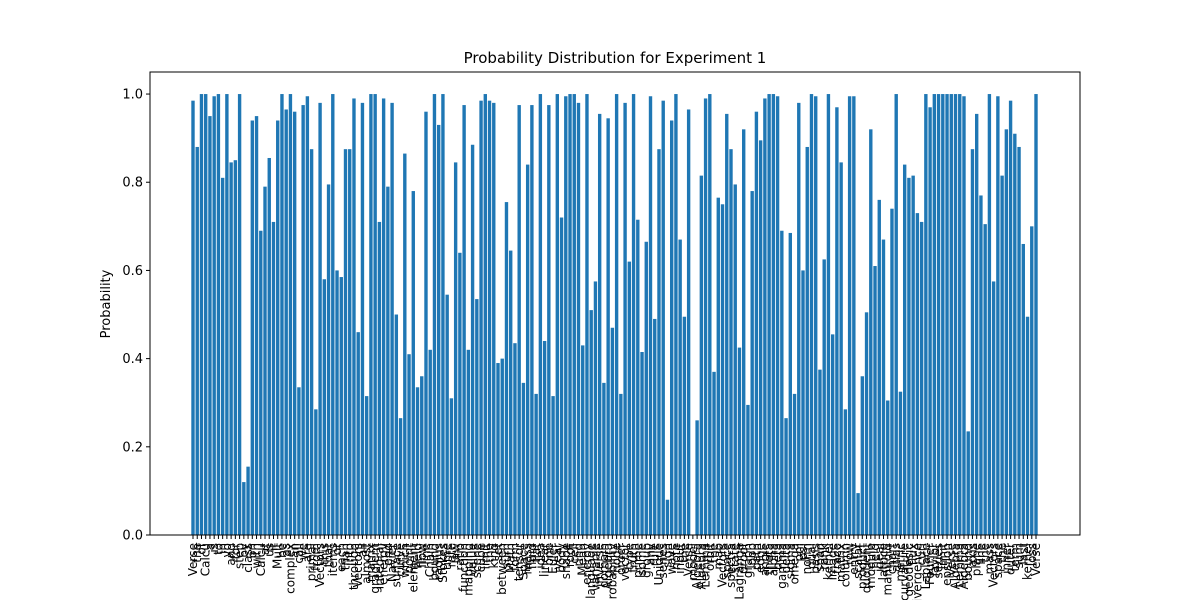 The width and height of the screenshot is (1200, 600). I want to click on x-tick-label: language, so click(591, 571).